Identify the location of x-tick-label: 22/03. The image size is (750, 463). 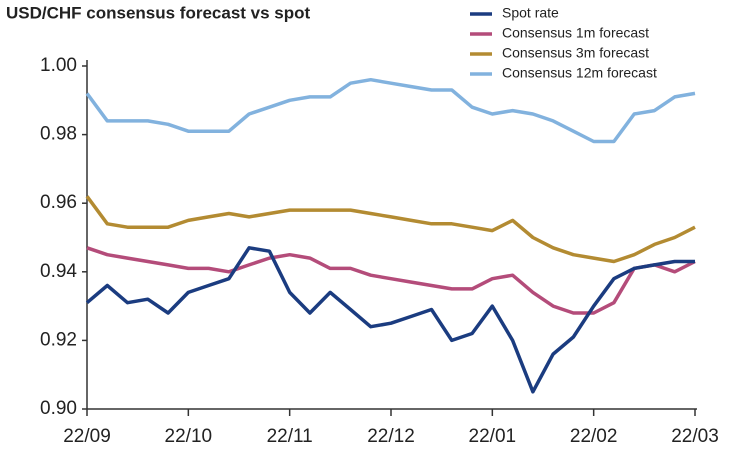
(695, 436).